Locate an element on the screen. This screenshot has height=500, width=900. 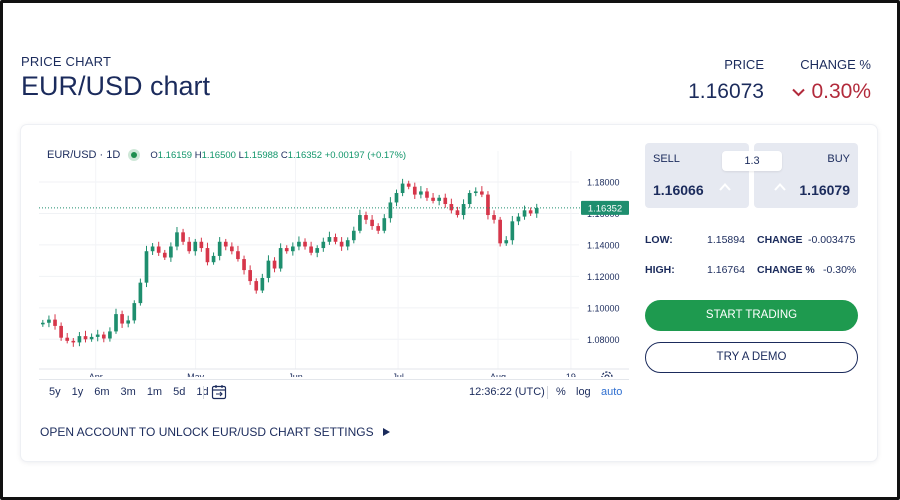
page-title: EUR/USD chart is located at coordinates (116, 86).